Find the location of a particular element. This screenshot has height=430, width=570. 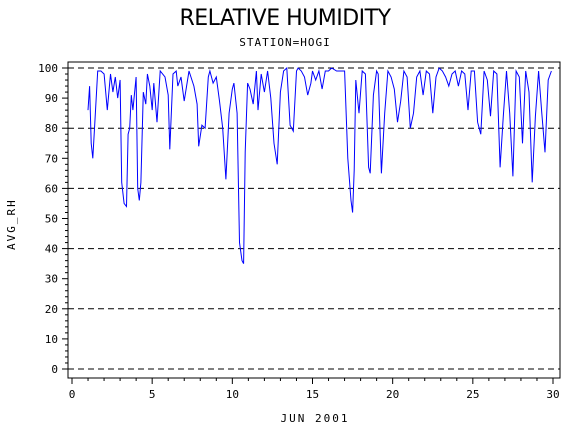

x-tick-label: 30 is located at coordinates (552, 394).